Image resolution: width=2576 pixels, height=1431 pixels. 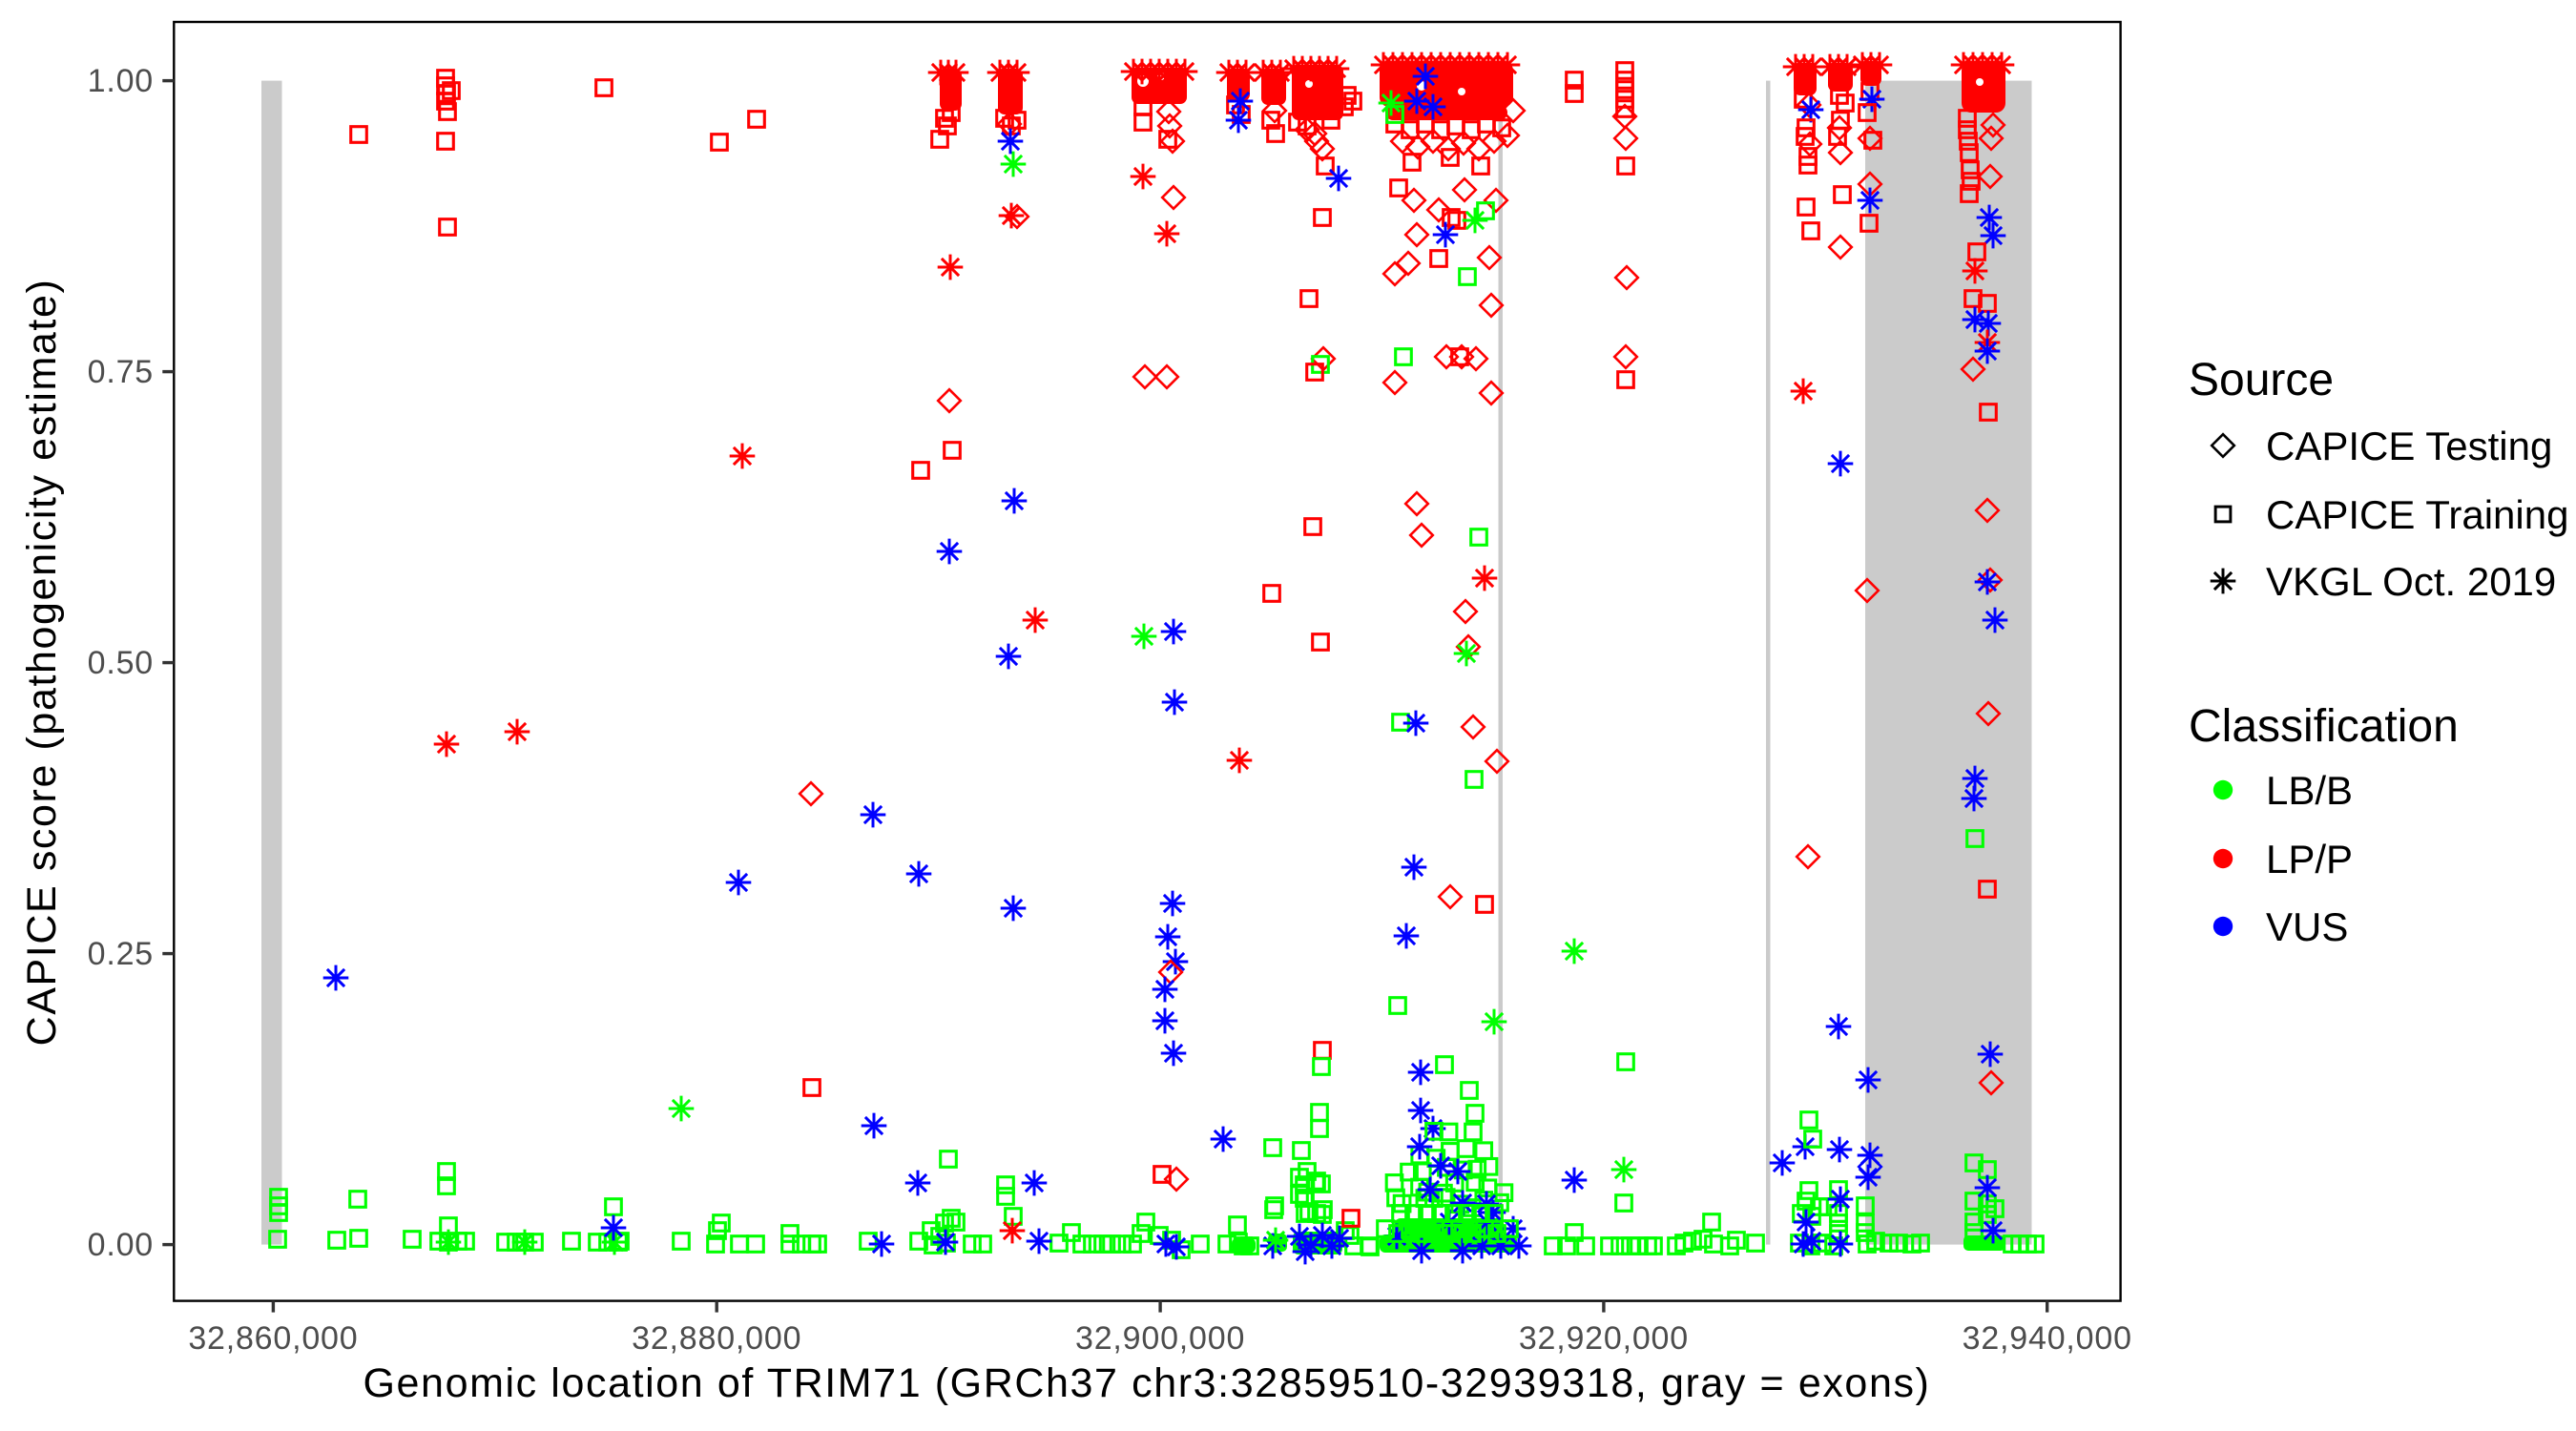 What do you see at coordinates (2309, 790) in the screenshot?
I see `svg-text: LB/B` at bounding box center [2309, 790].